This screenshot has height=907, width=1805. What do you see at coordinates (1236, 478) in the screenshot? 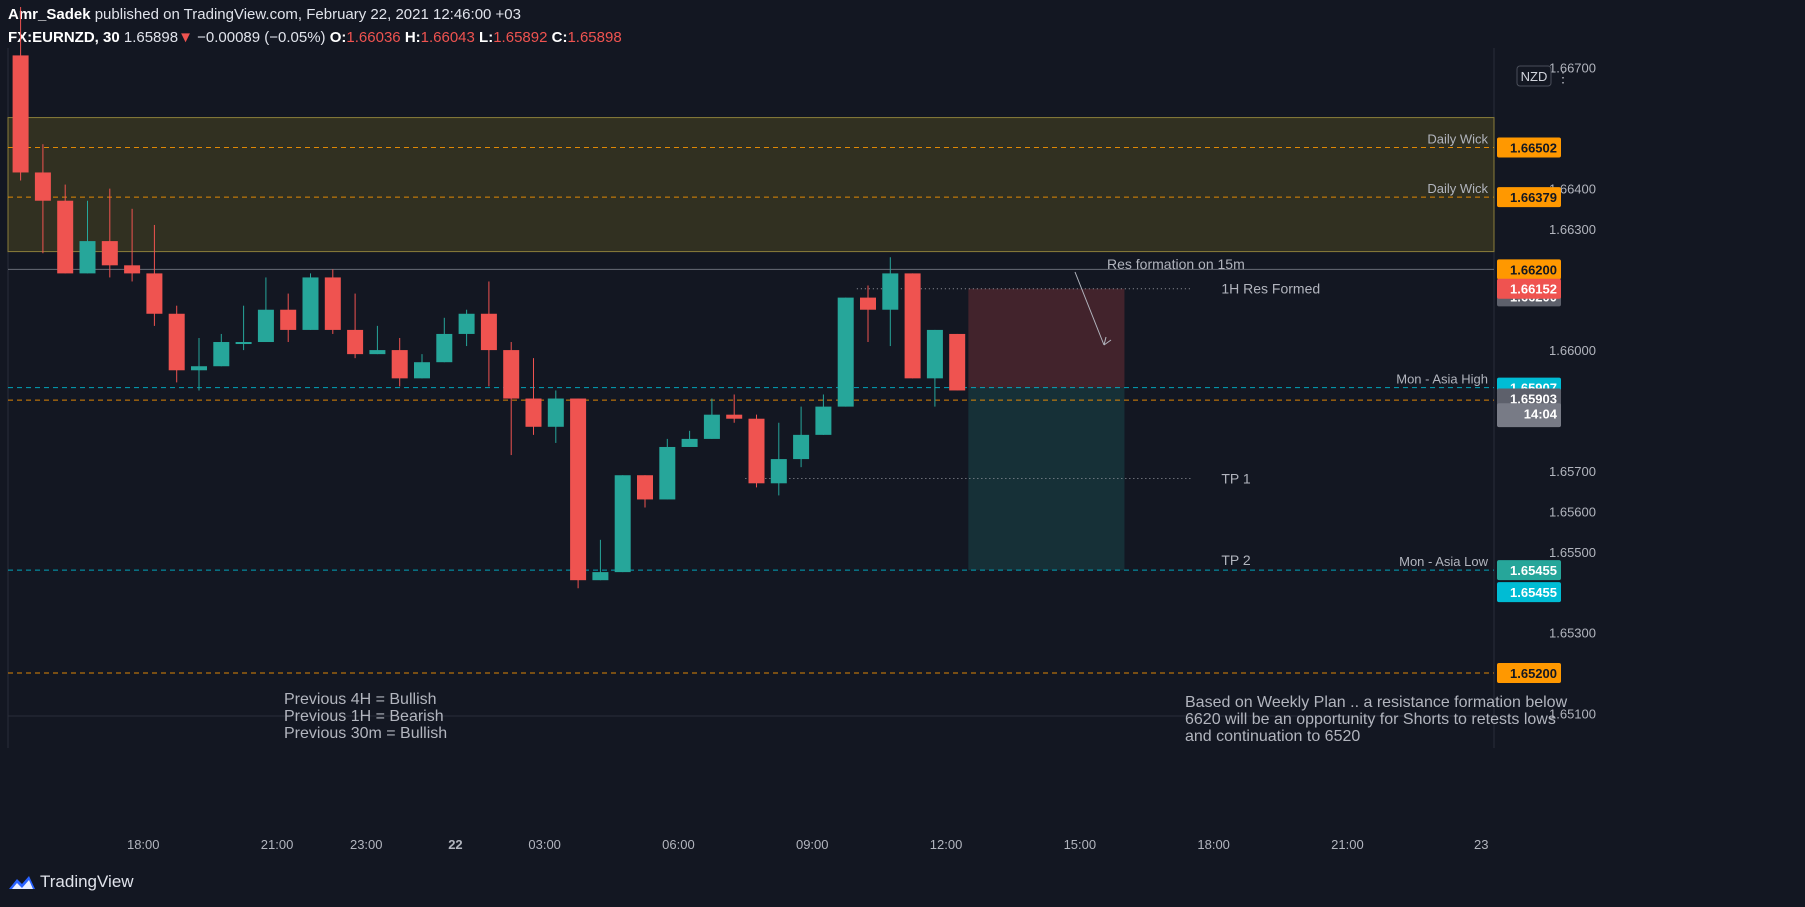
I see `dotted-level-label: TP 1` at bounding box center [1236, 478].